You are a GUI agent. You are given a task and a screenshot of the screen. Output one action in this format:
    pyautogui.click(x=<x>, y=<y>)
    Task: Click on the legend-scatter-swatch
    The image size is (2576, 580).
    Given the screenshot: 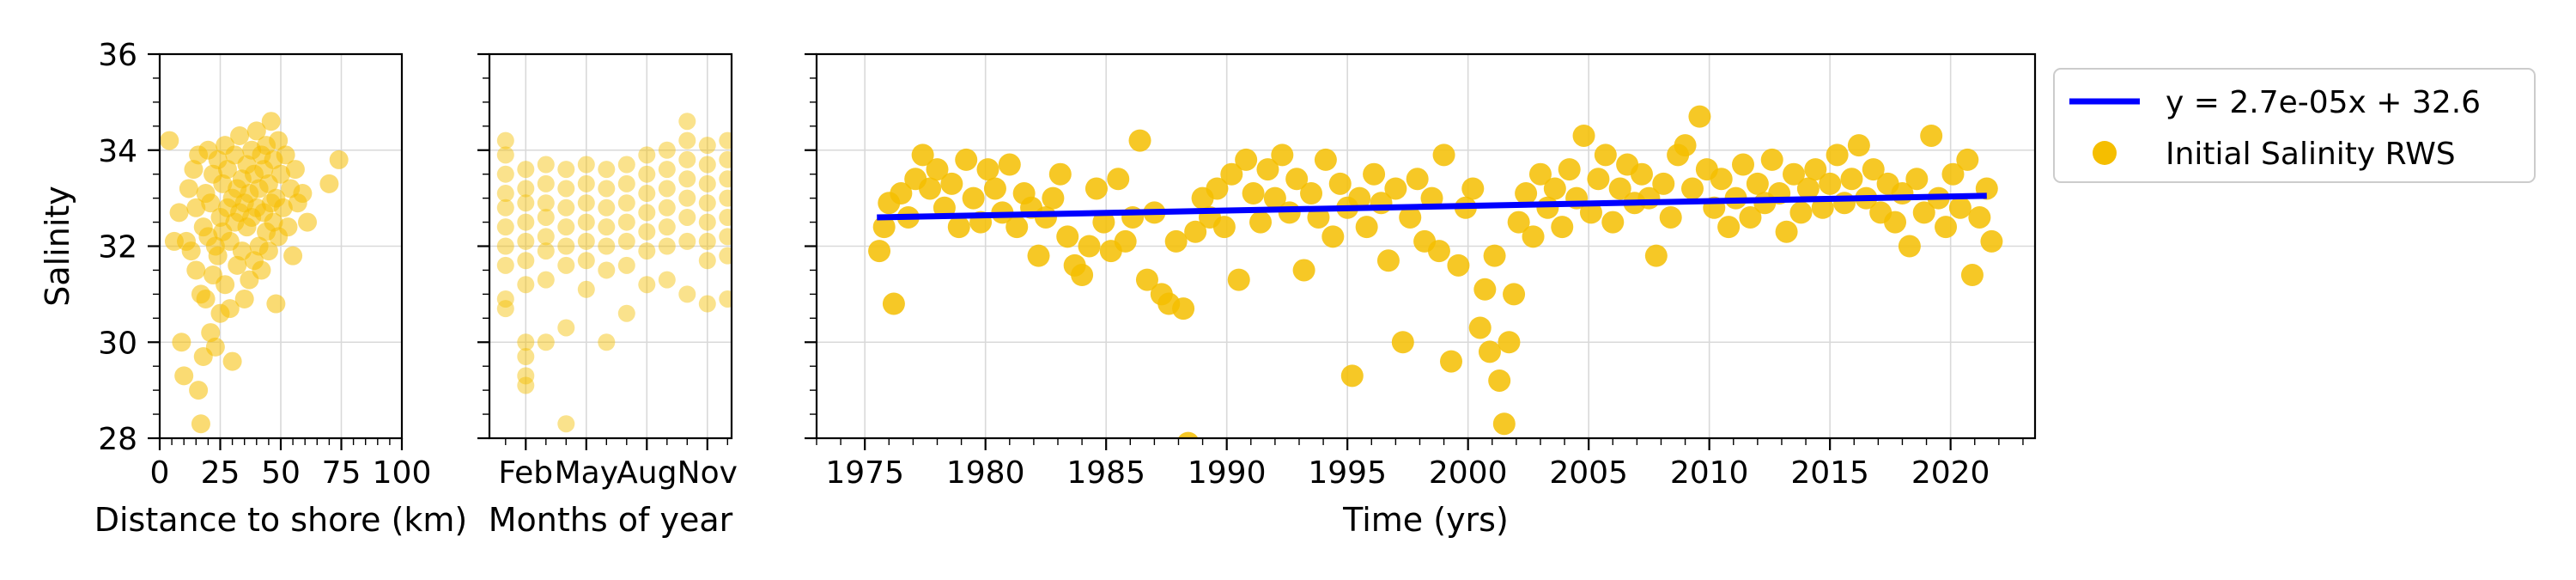 What is the action you would take?
    pyautogui.click(x=2105, y=153)
    